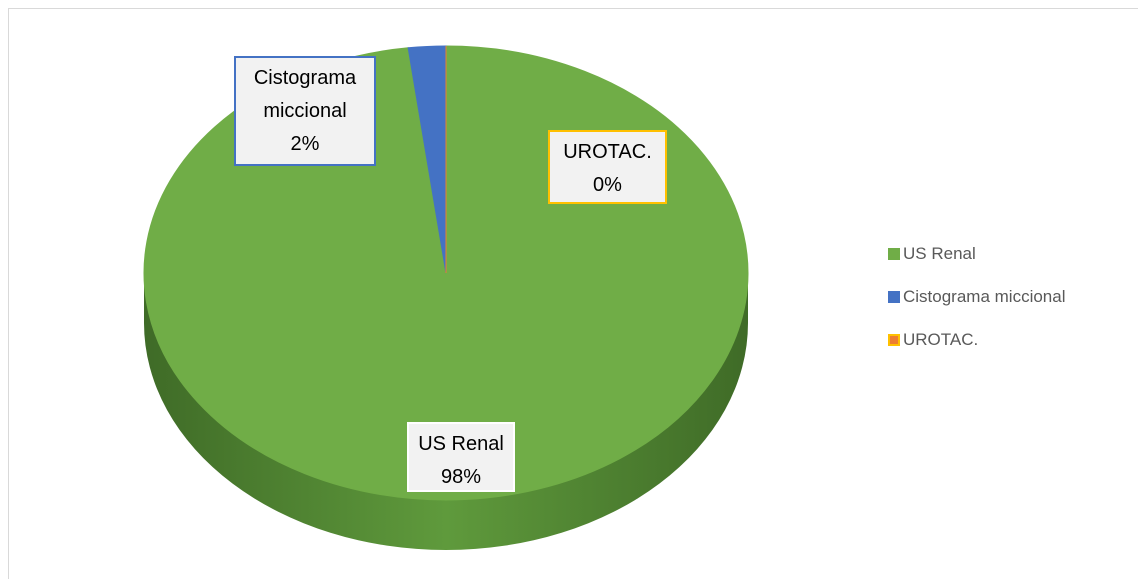 This screenshot has height=579, width=1138. I want to click on legend-entry: Cistograma miccional, so click(977, 297).